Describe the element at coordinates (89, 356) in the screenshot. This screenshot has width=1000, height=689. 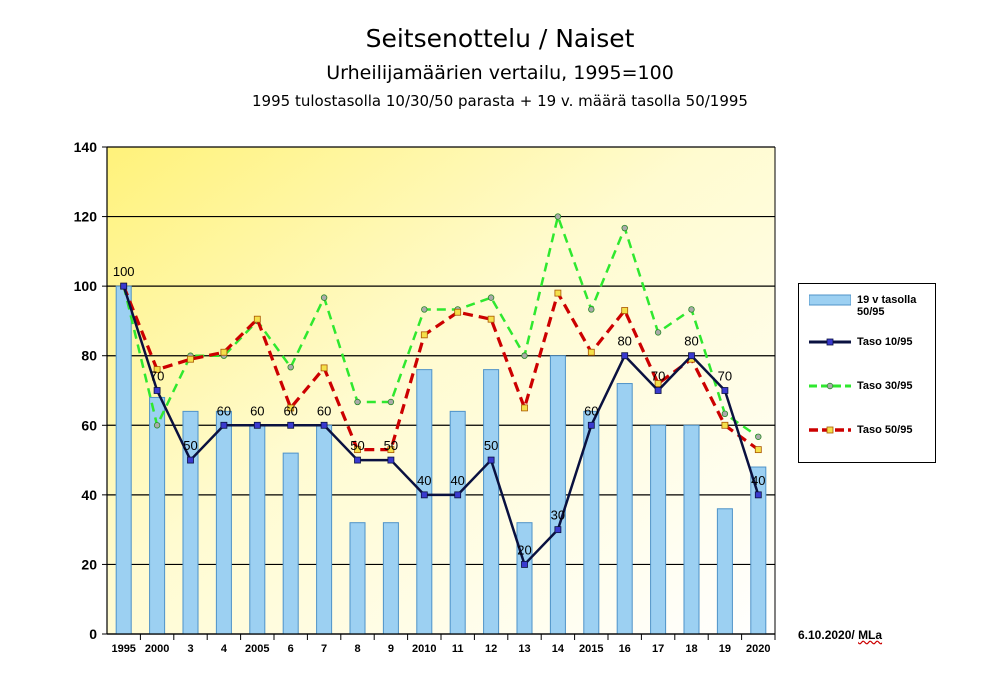
I see `y-tick-label: 80` at that location.